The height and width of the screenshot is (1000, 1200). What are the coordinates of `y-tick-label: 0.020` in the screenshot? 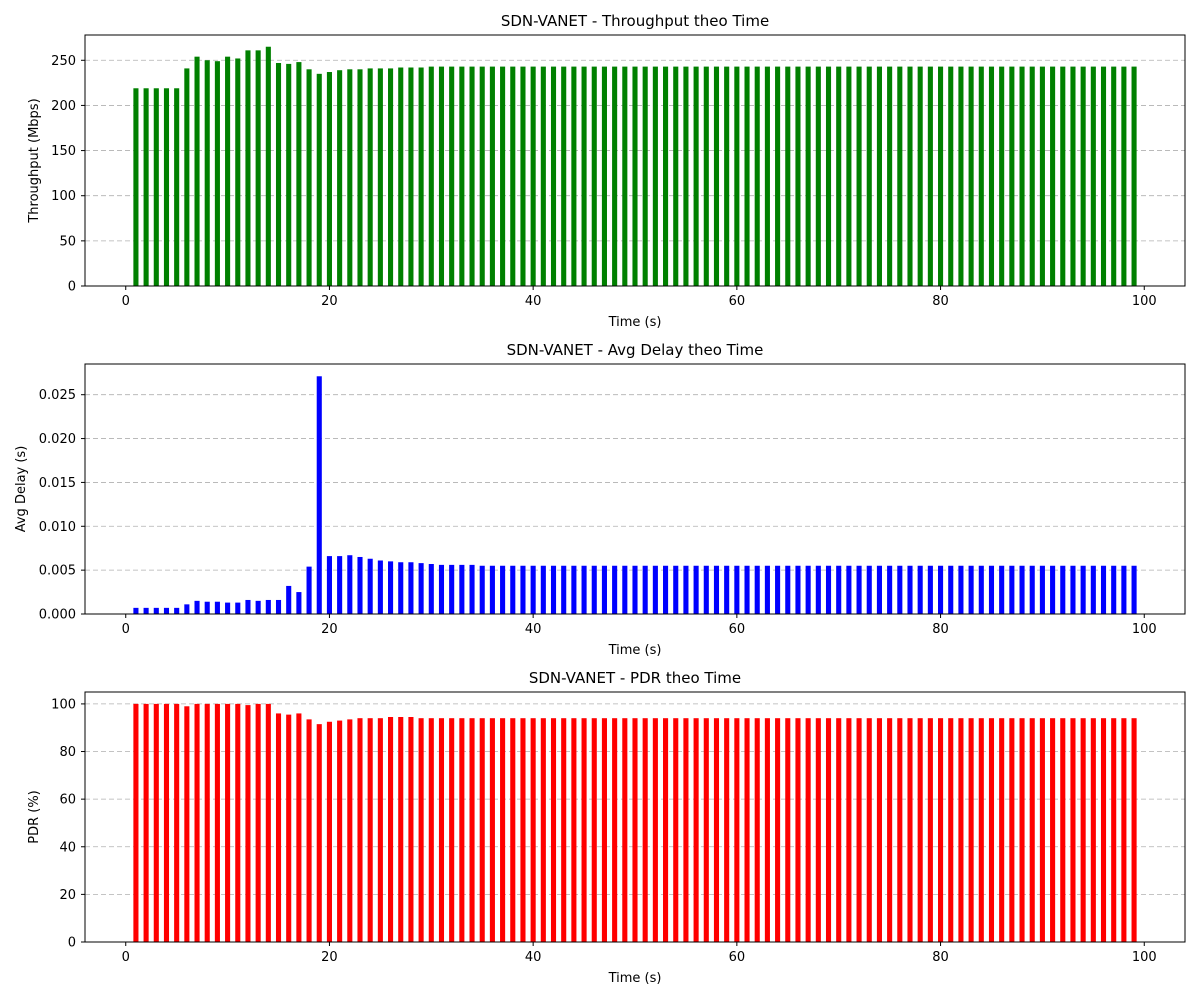 It's located at (57, 439).